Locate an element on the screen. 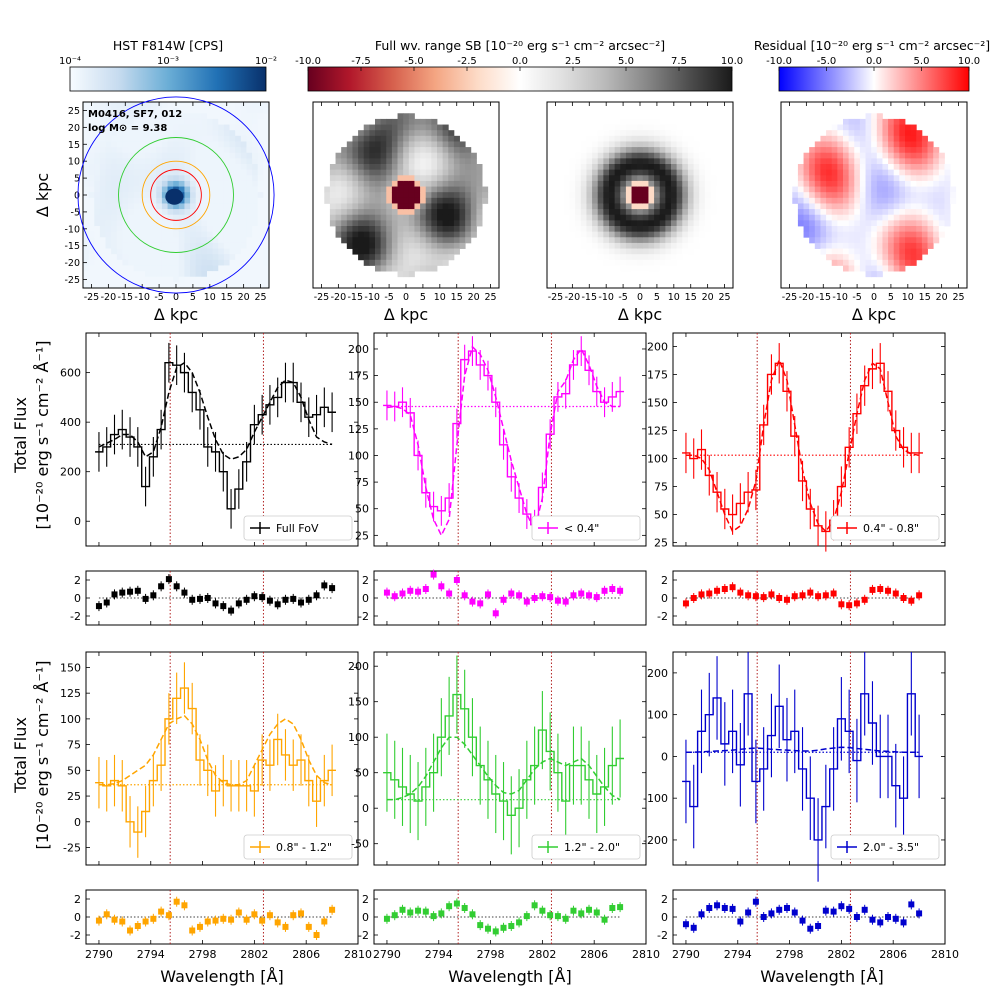 The height and width of the screenshot is (996, 996). y-tick-label: 50 is located at coordinates (362, 509).